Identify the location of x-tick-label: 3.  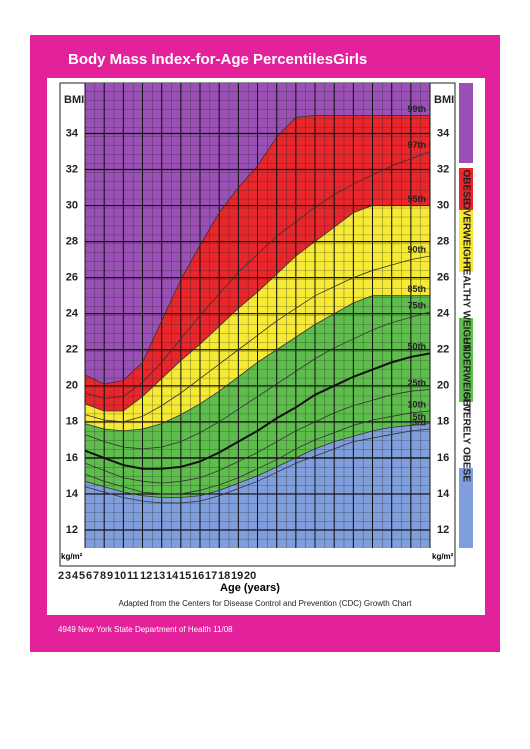
(68, 576).